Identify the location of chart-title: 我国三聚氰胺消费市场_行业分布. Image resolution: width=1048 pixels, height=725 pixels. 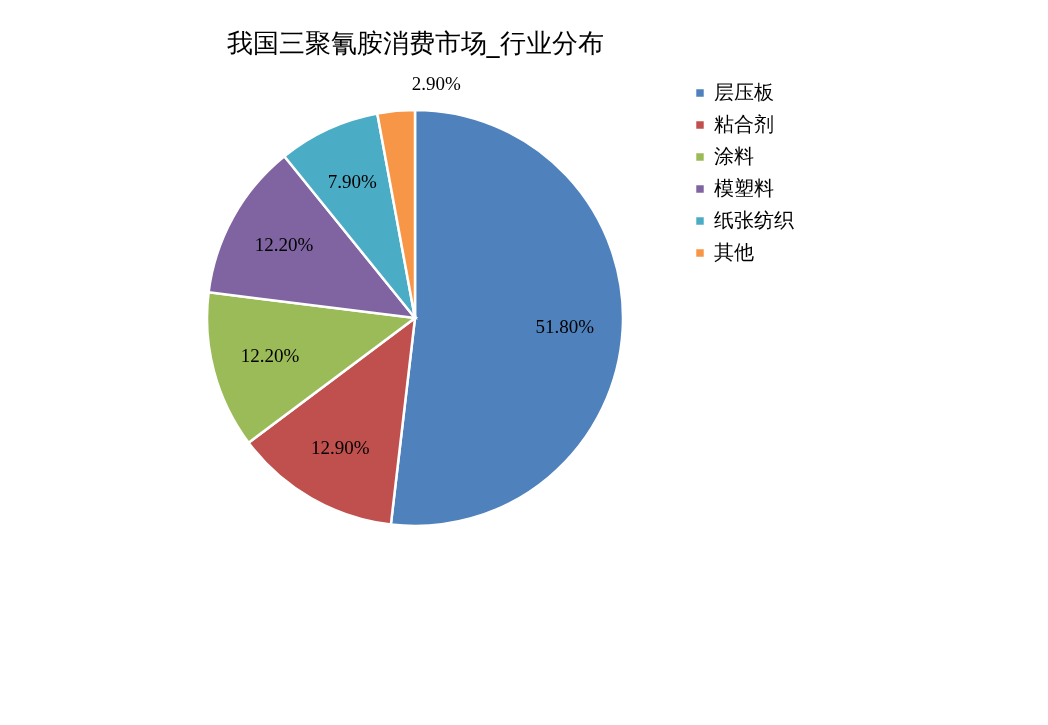
(415, 42).